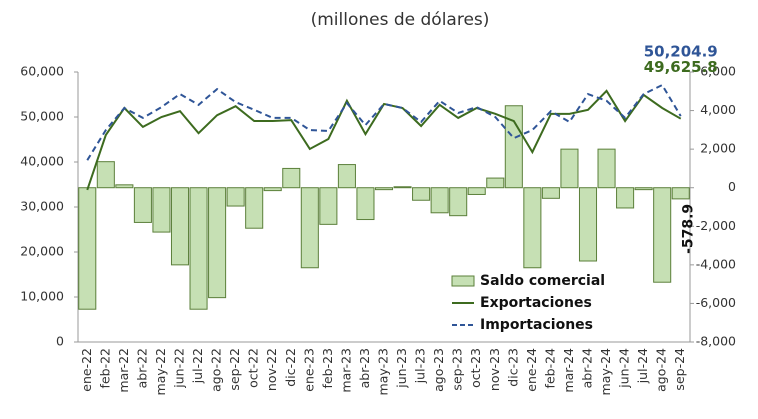  I want to click on value-label: 50,204.9, so click(681, 52).